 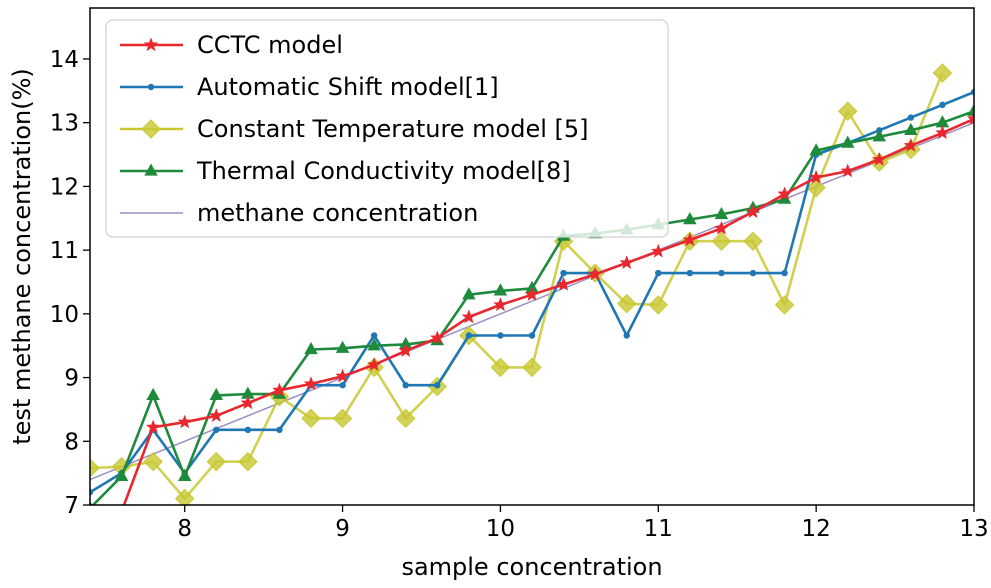 What do you see at coordinates (64, 60) in the screenshot?
I see `y-tick-label: 14` at bounding box center [64, 60].